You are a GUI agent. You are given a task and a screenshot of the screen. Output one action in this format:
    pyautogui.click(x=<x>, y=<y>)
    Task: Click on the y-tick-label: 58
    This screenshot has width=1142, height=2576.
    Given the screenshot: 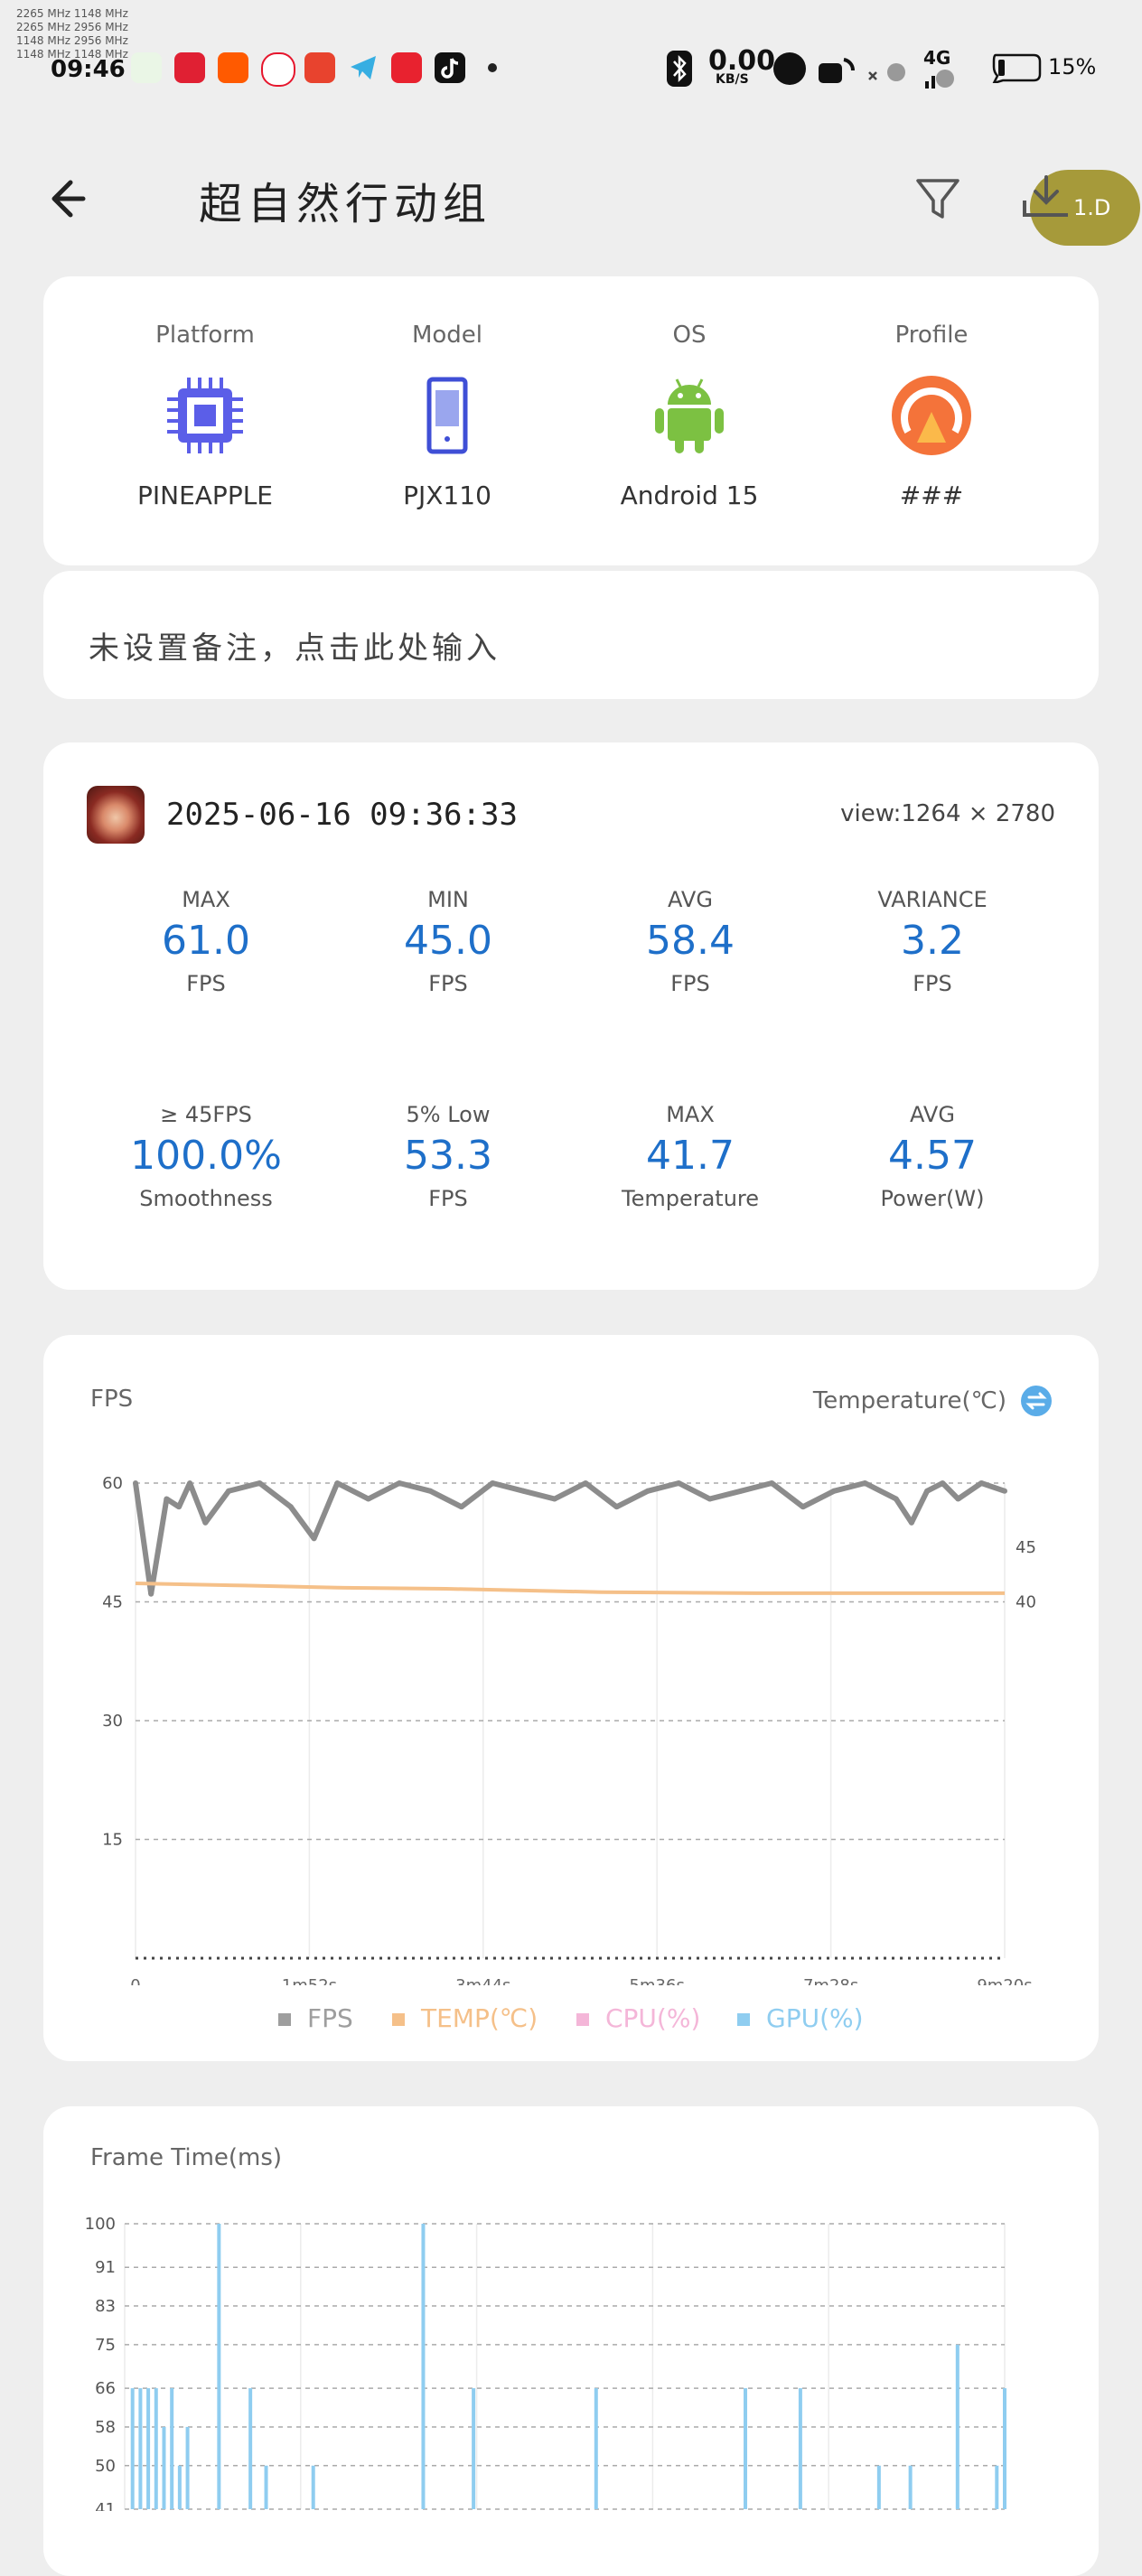 What is the action you would take?
    pyautogui.click(x=105, y=2427)
    